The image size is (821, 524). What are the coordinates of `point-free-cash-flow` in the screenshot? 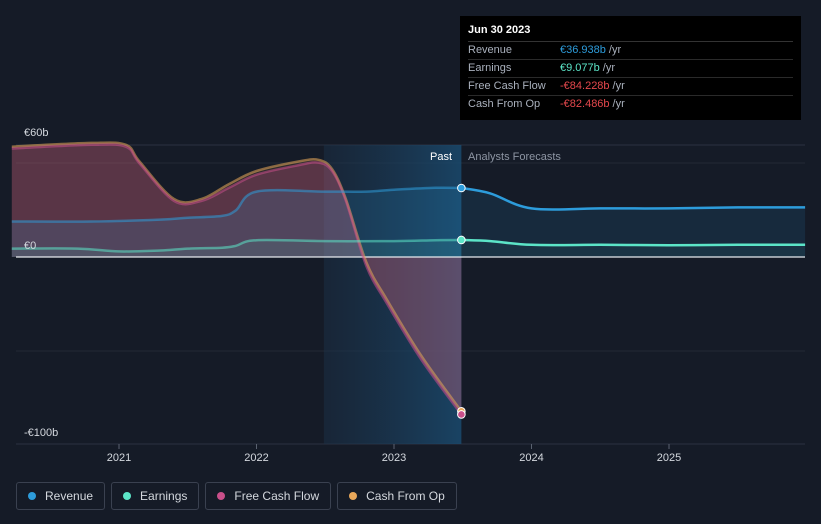 It's located at (461, 414).